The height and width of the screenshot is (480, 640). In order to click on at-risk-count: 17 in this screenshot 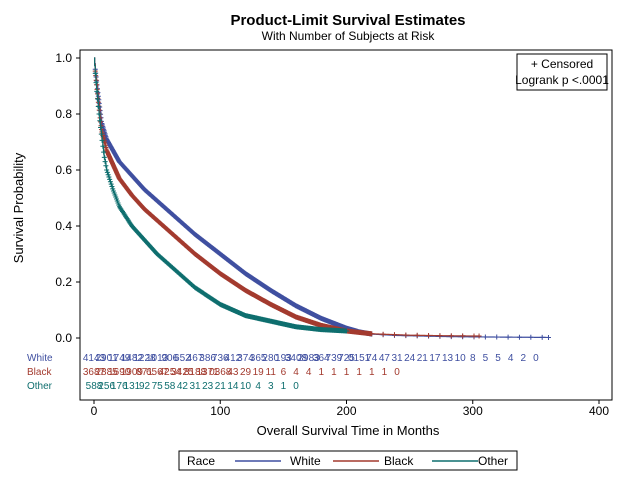, I will do `click(435, 358)`.